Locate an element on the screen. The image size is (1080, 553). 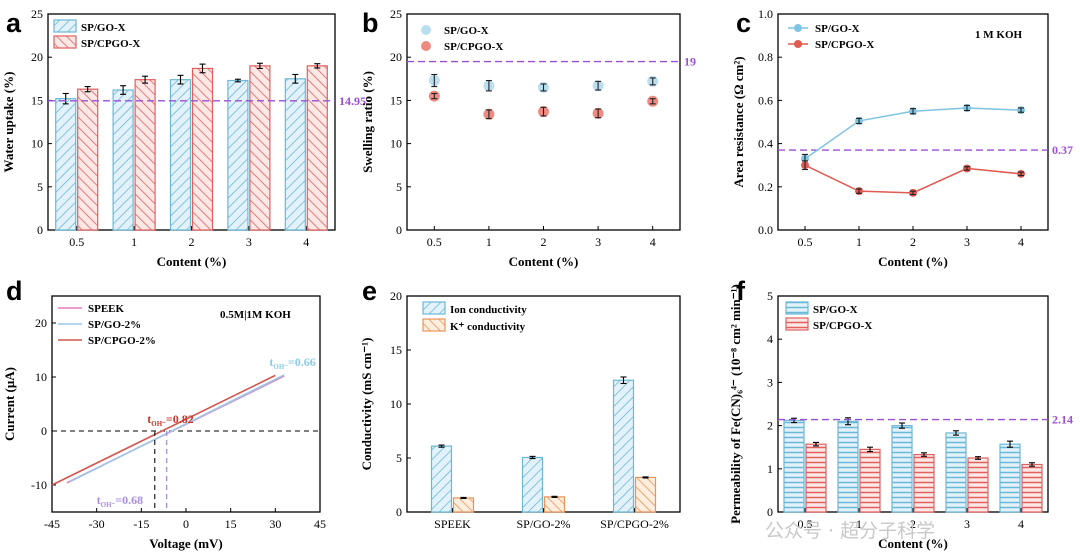
legend-label: K⁺ conductivity is located at coordinates (488, 327).